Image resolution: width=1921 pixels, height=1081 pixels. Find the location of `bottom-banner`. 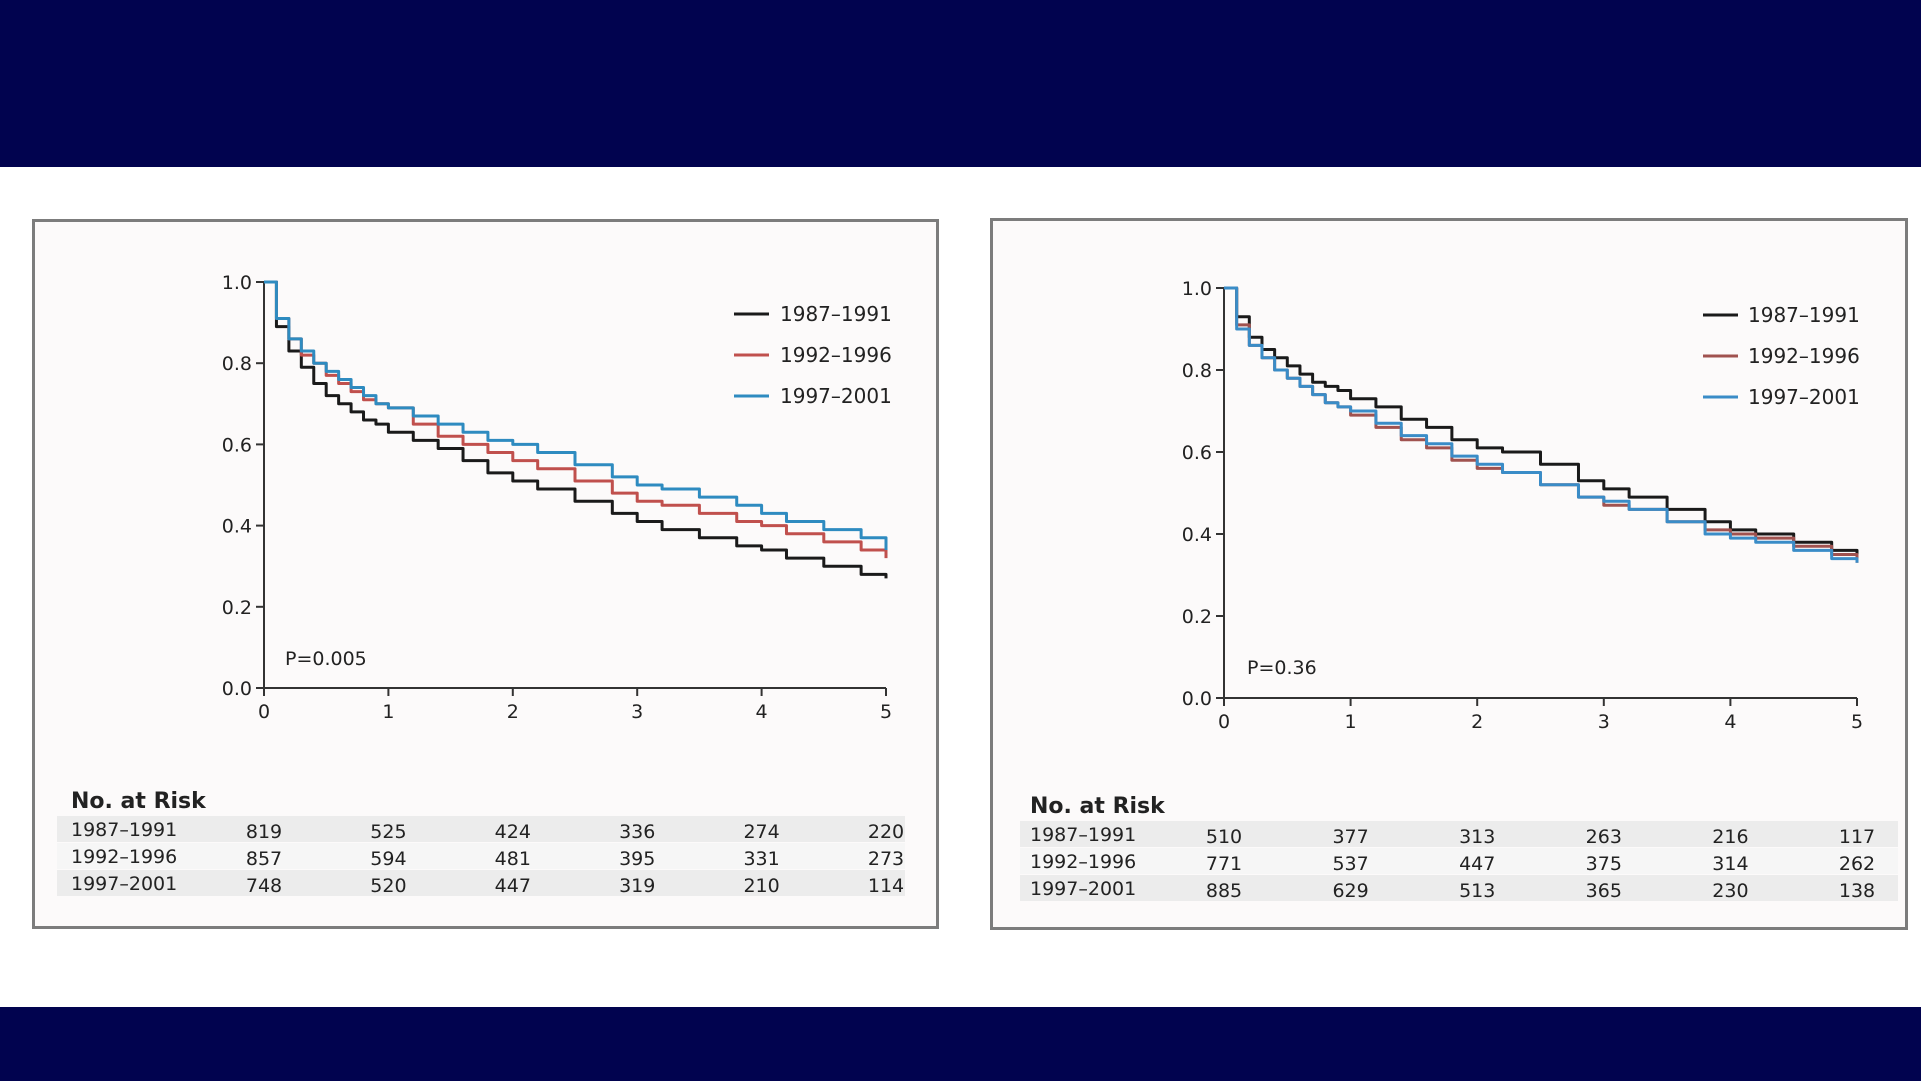

bottom-banner is located at coordinates (960, 1044).